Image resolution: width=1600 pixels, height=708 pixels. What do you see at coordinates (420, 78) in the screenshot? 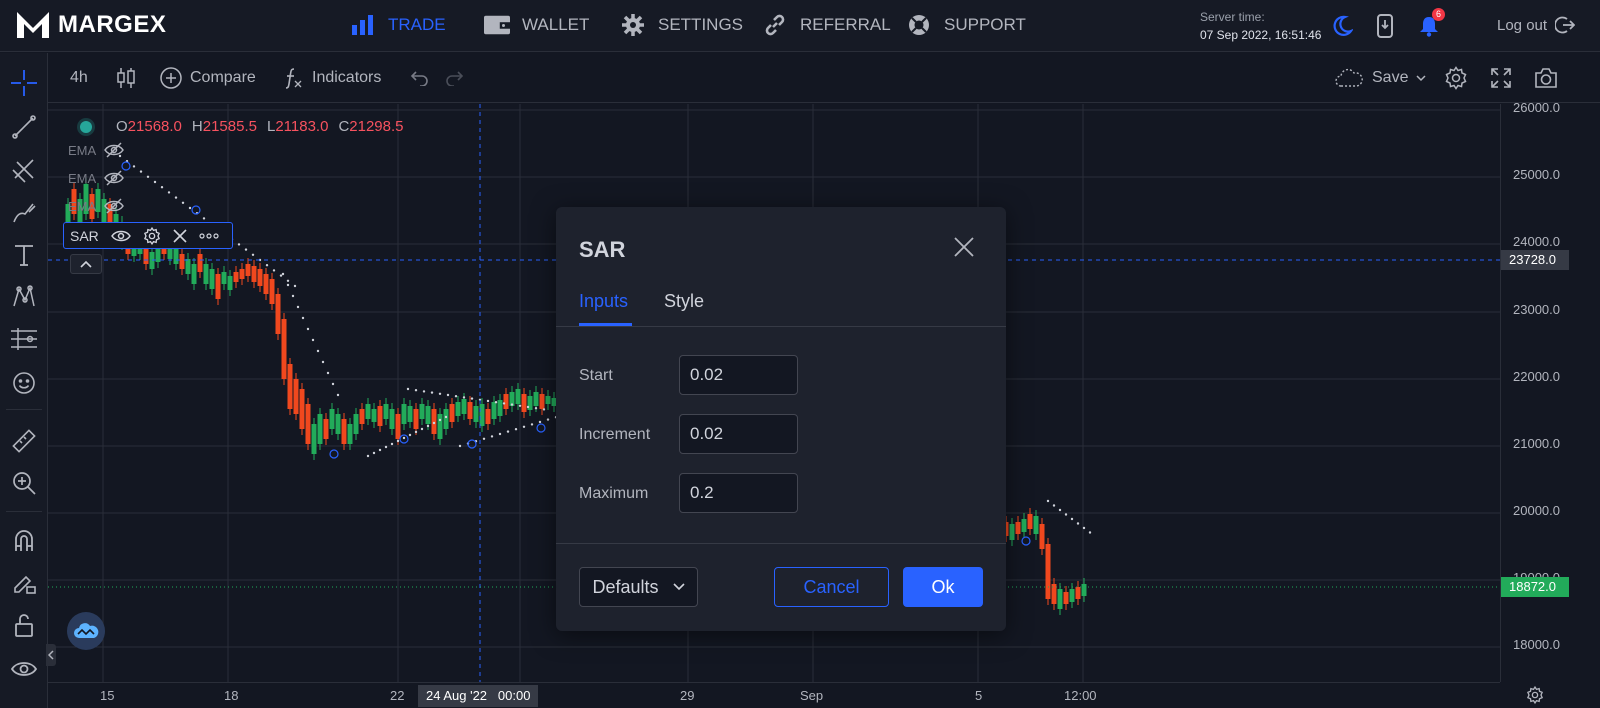
I see `undo-button` at bounding box center [420, 78].